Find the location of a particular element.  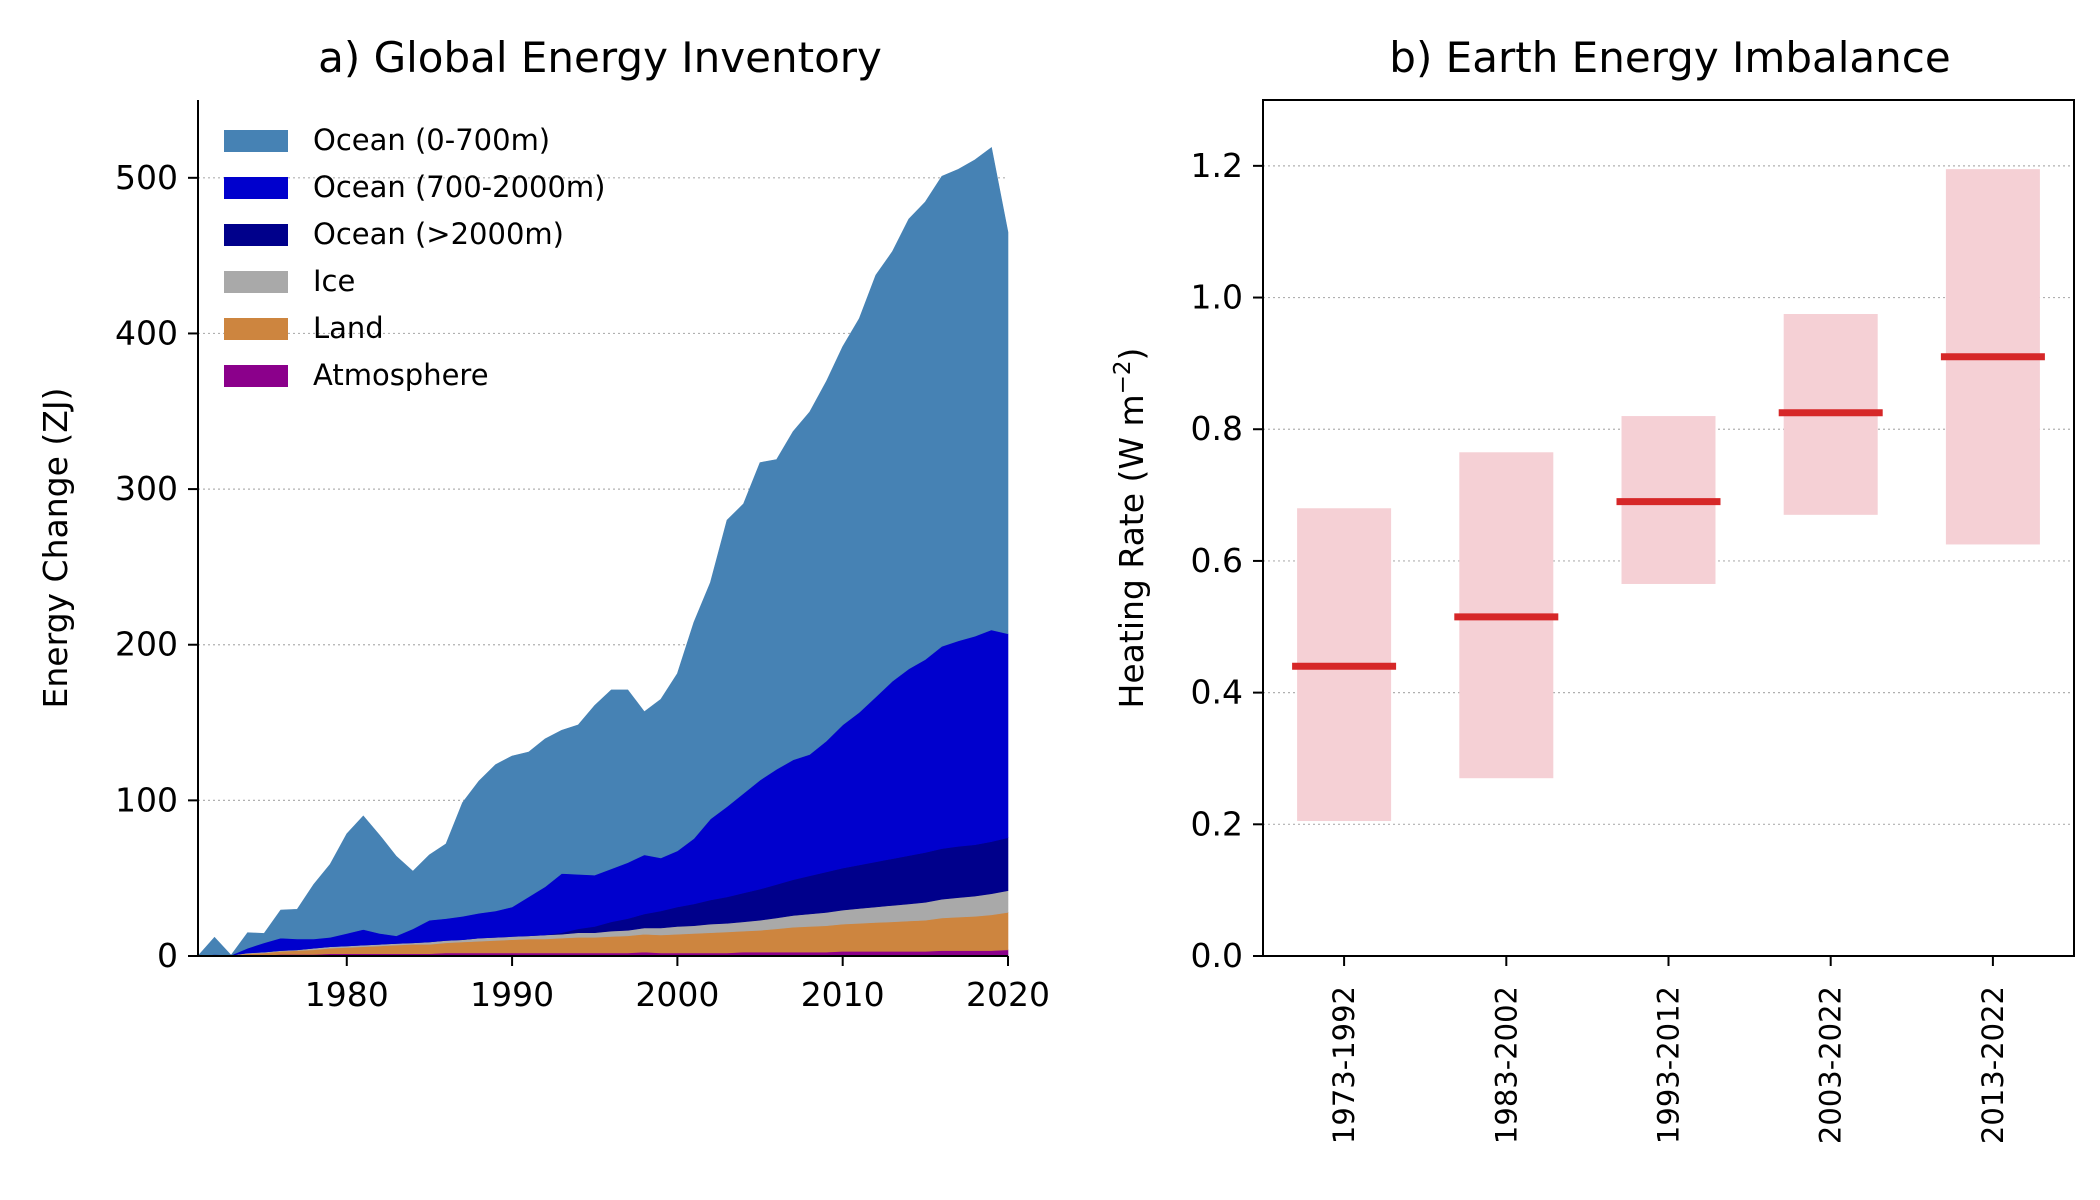

panel-a-y-label: Energy Change (ZJ) is located at coordinates (55, 548).